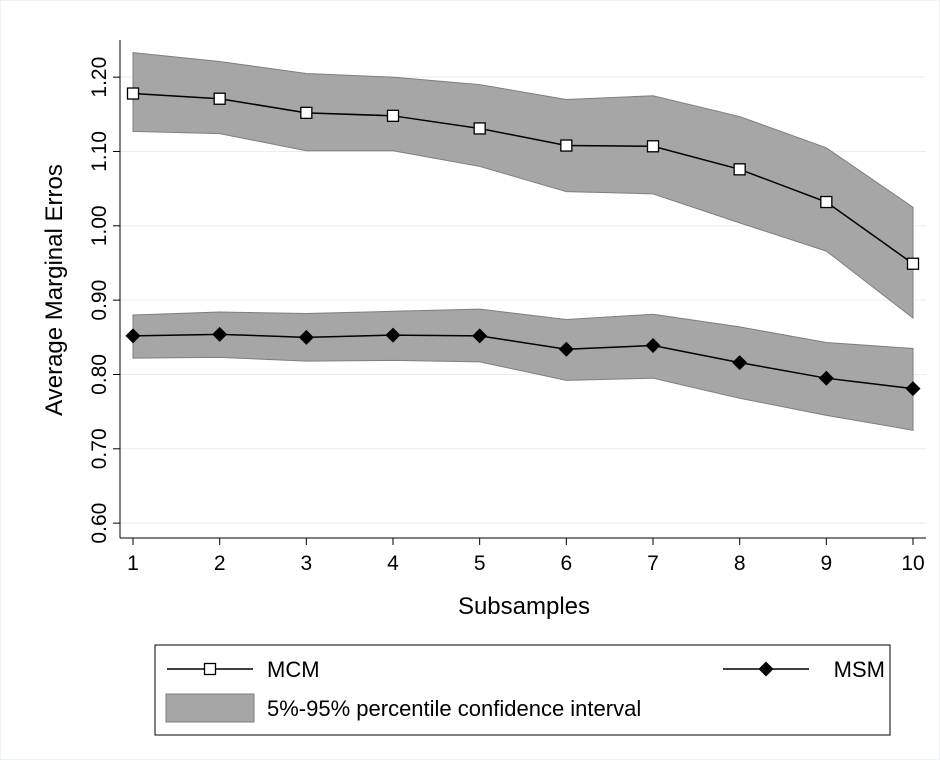 Image resolution: width=940 pixels, height=760 pixels. I want to click on y-tick-label: 1.00, so click(99, 225).